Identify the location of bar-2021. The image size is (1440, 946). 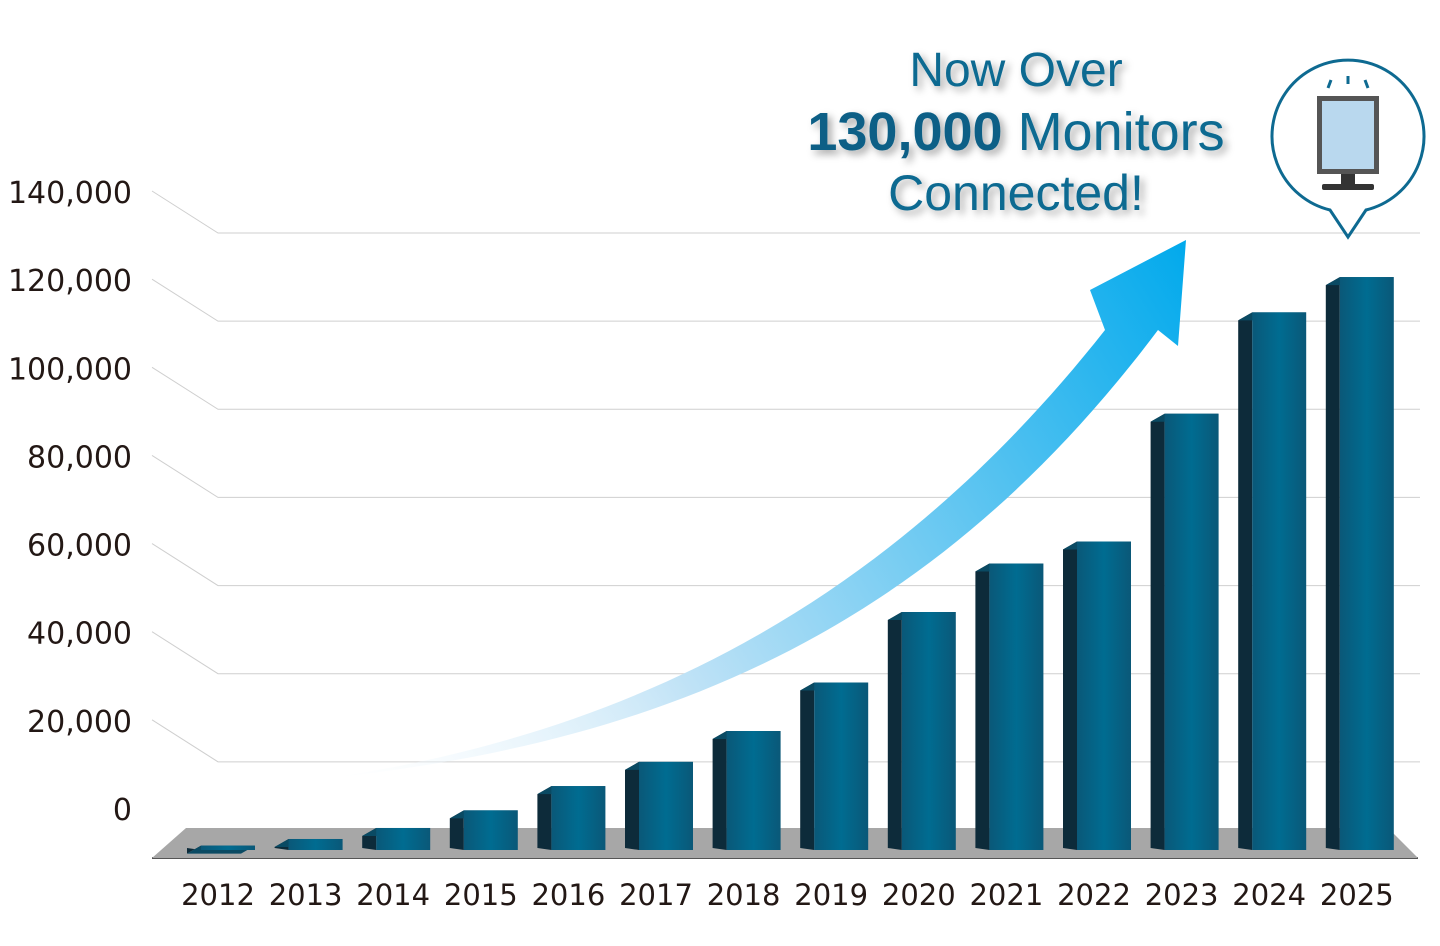
(1009, 706).